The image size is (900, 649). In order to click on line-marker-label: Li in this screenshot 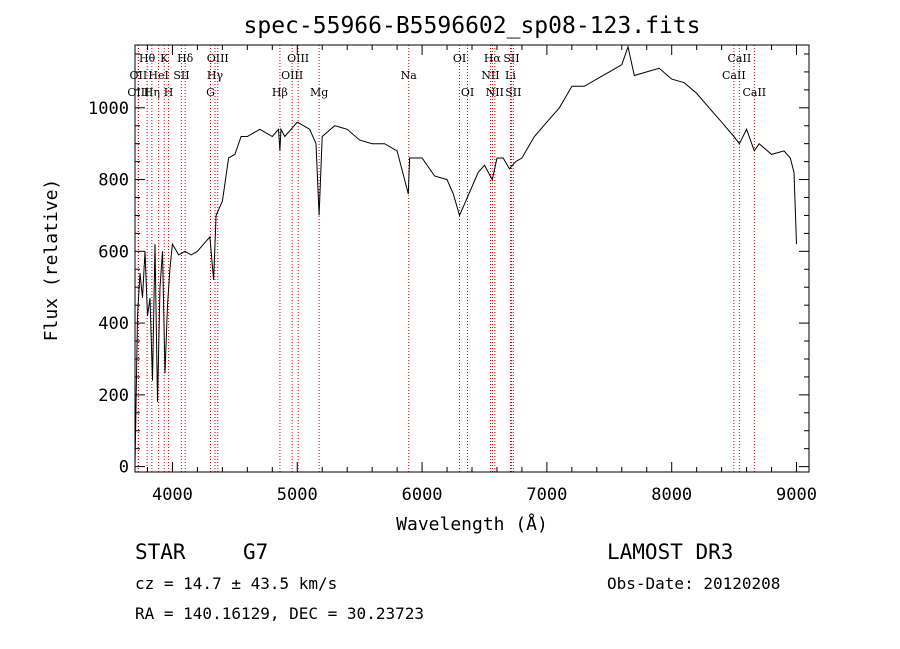, I will do `click(510, 75)`.